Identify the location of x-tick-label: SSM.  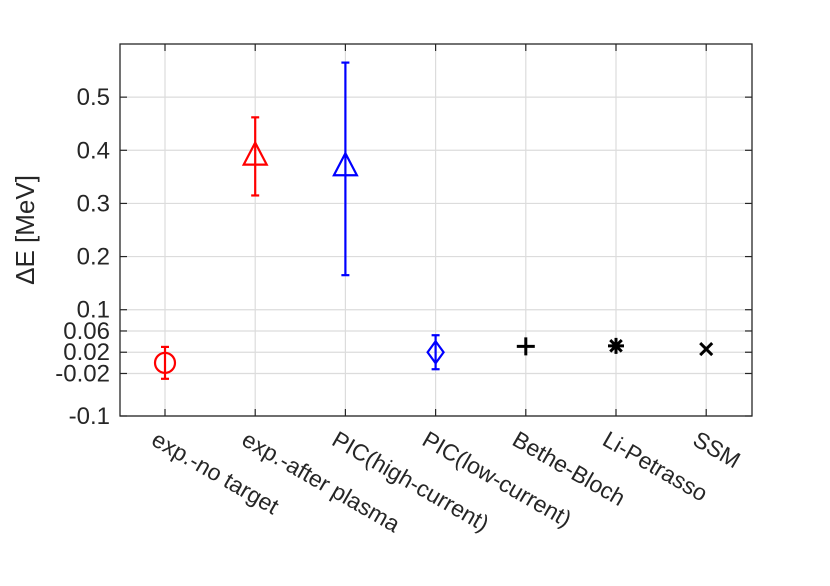
(717, 449).